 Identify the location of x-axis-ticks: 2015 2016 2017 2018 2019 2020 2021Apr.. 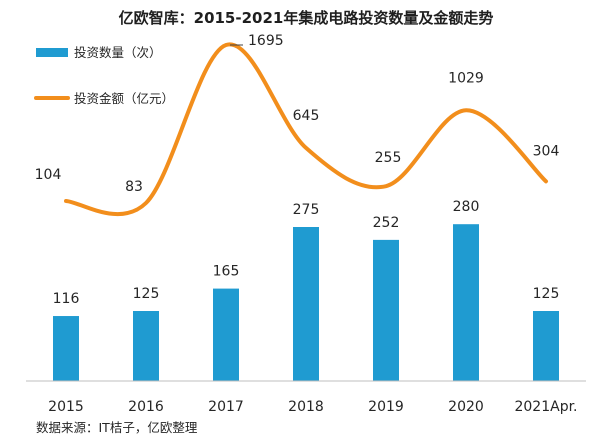
(312, 407).